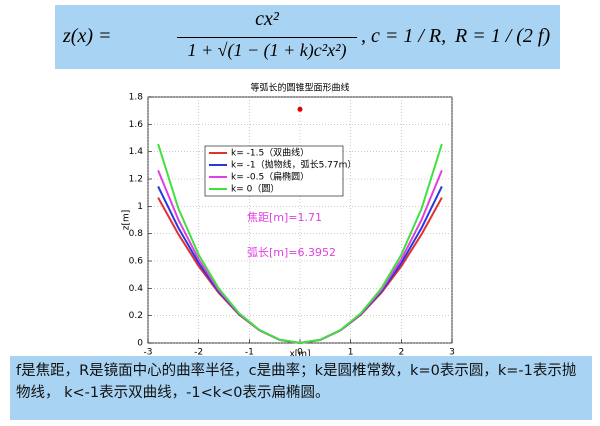  What do you see at coordinates (270, 177) in the screenshot?
I see `legend-label: k= -0.5（扁椭圆）` at bounding box center [270, 177].